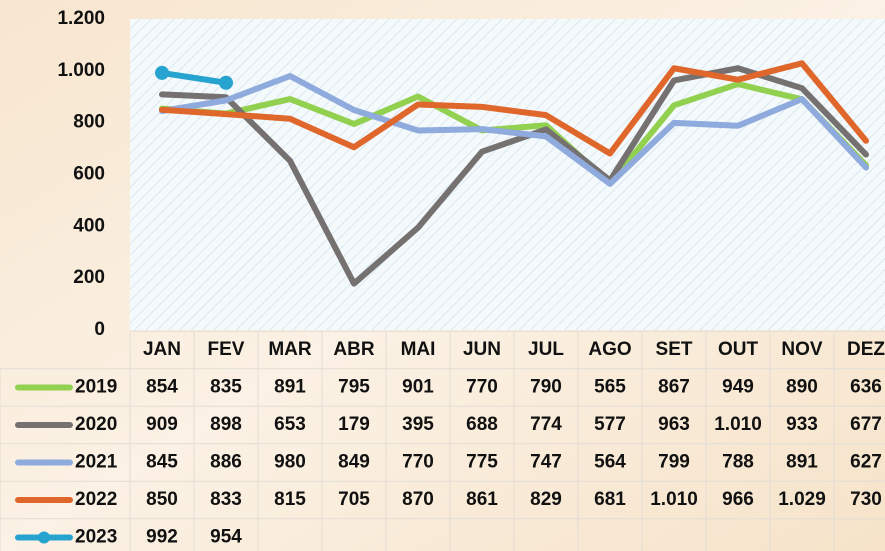  What do you see at coordinates (482, 424) in the screenshot?
I see `table-value: 688` at bounding box center [482, 424].